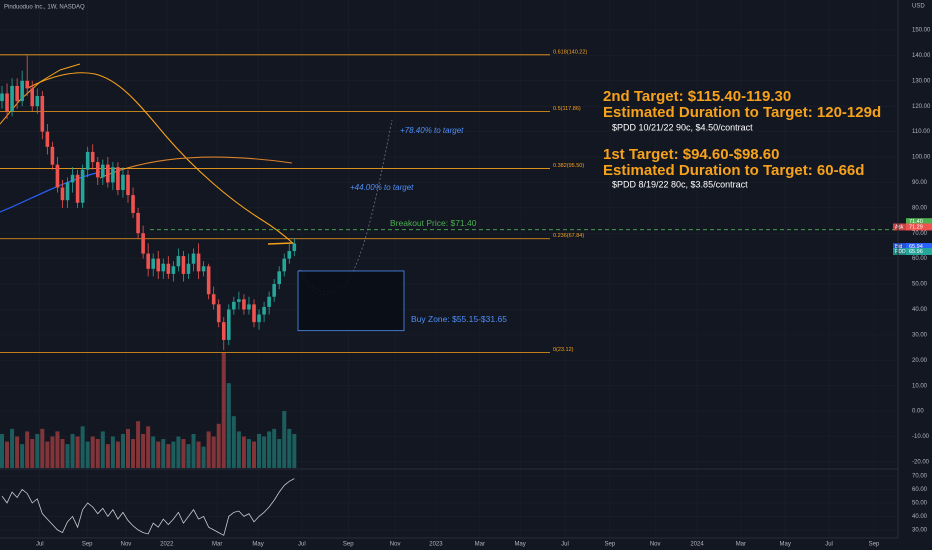 The image size is (932, 550). I want to click on y-tick-label: 120.00, so click(921, 107).